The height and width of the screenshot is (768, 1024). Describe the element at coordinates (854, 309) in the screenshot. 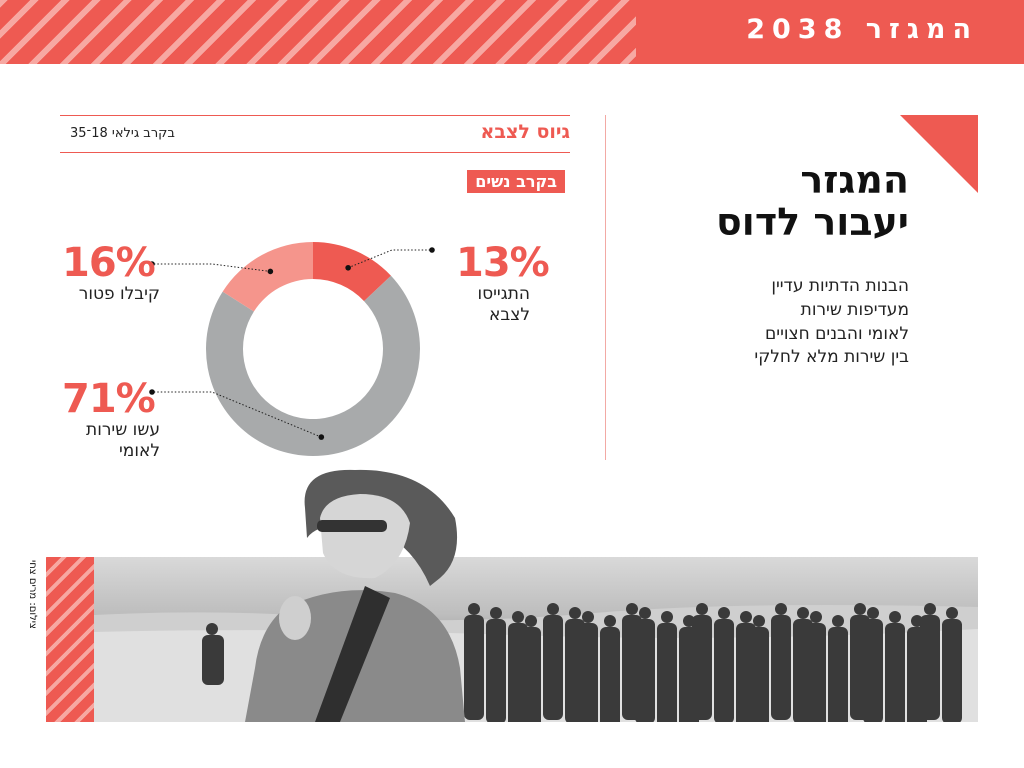

I see `intro-line-2: מעדיפות שירות` at that location.